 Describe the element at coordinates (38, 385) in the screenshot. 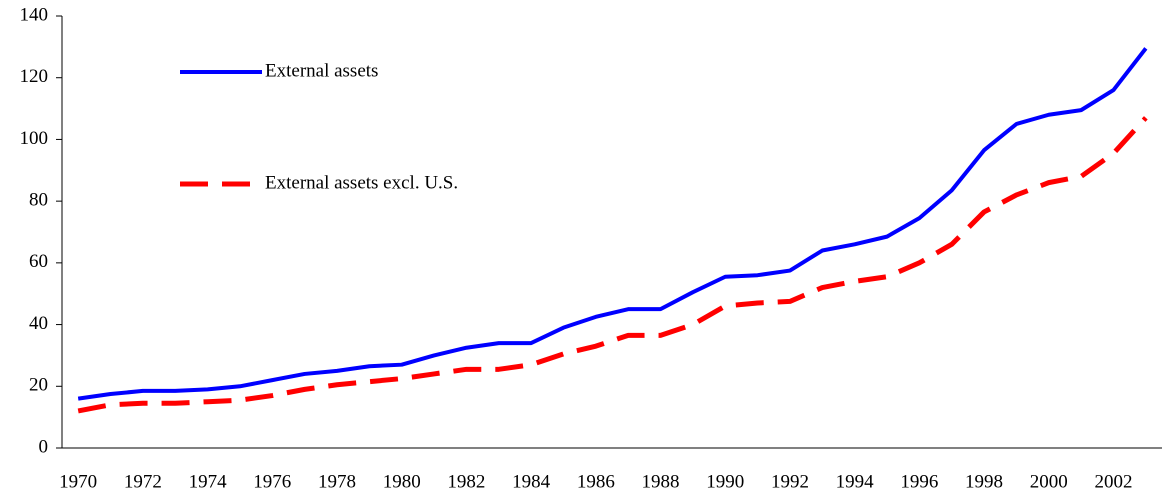

I see `y-tick-label: 20` at that location.